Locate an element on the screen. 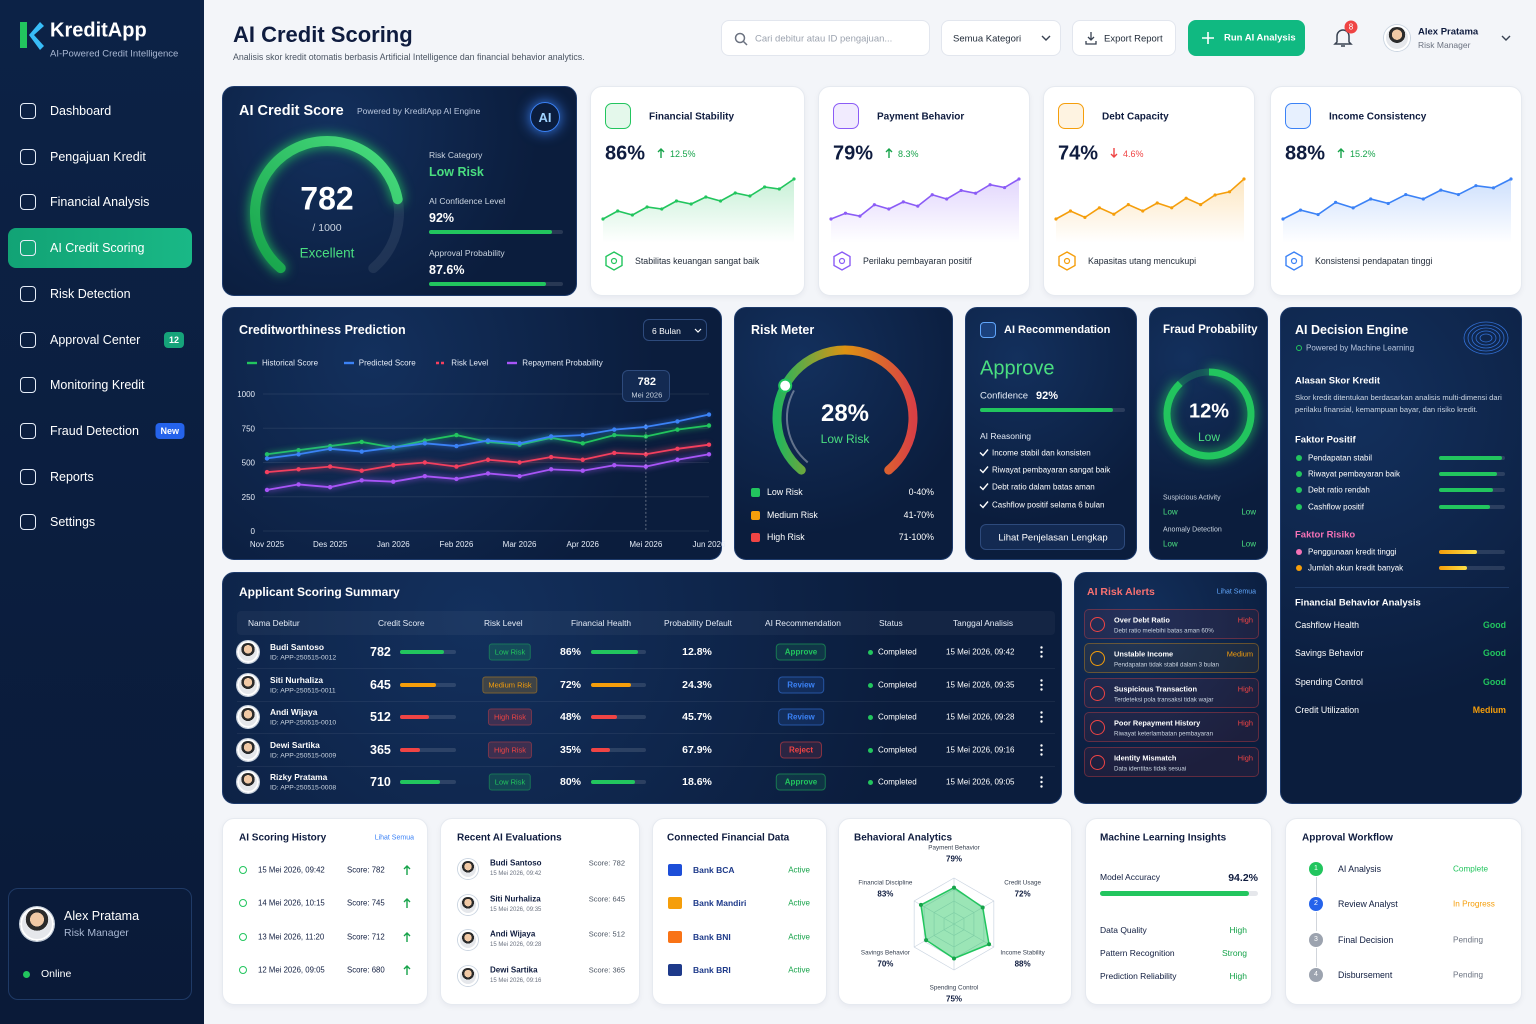 The width and height of the screenshot is (1536, 1024). item-label: Approval Probability is located at coordinates (467, 253).